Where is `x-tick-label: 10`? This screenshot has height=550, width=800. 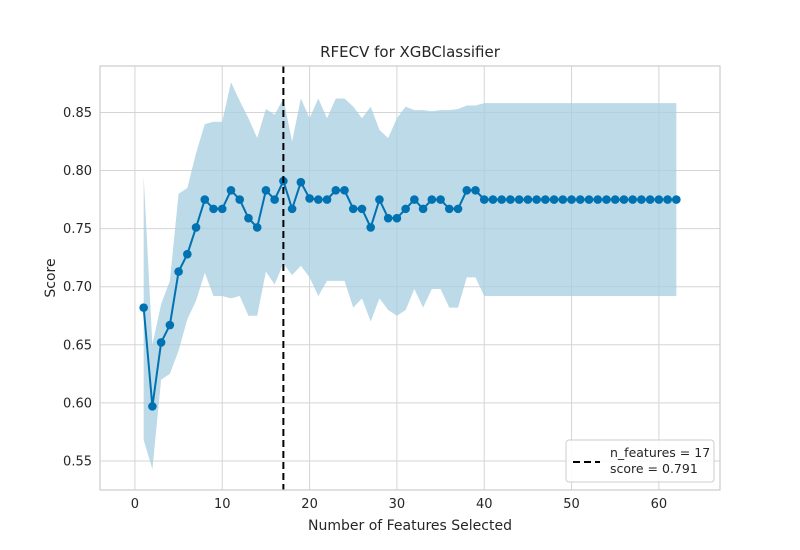 x-tick-label: 10 is located at coordinates (222, 504).